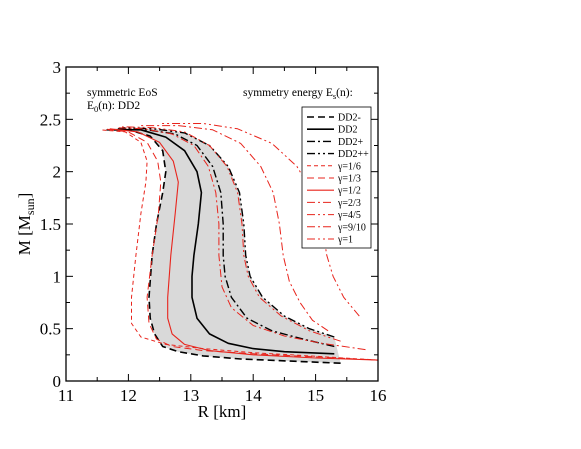  Describe the element at coordinates (353, 154) in the screenshot. I see `legend-label-dd2plusplus: DD2++` at that location.